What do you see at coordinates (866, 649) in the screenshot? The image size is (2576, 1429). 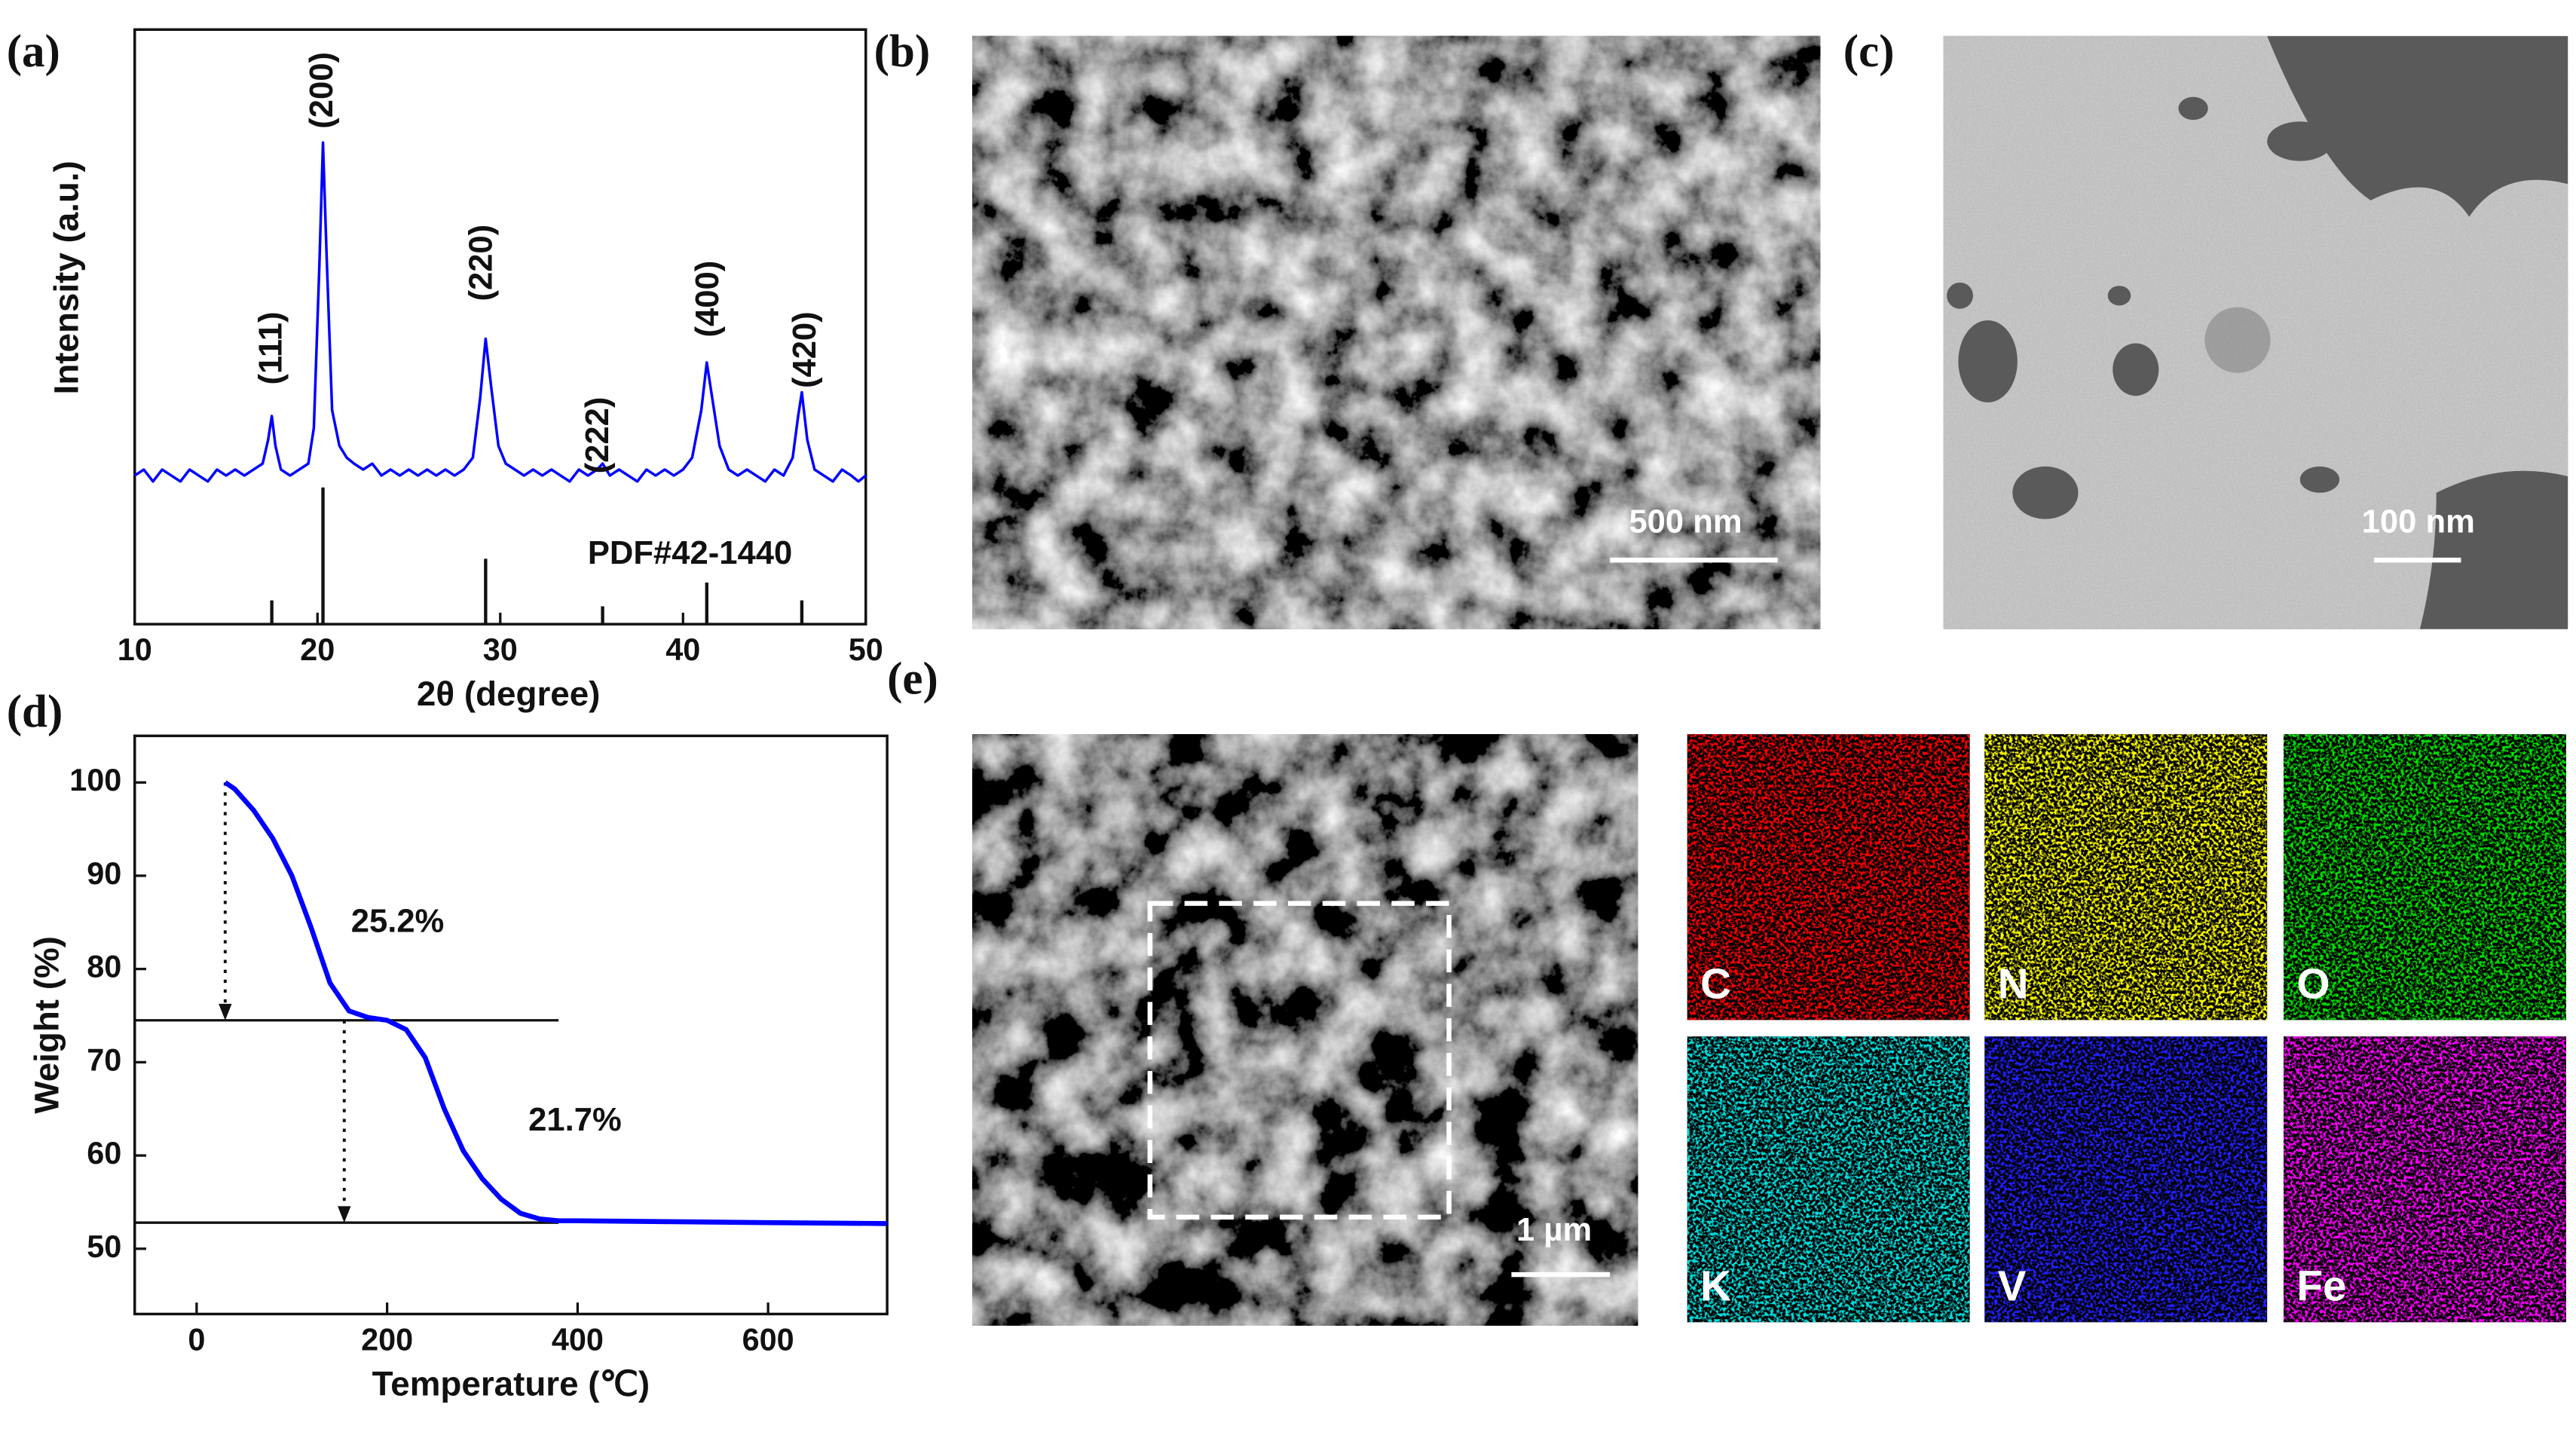 I see `x-tick-label: 50` at bounding box center [866, 649].